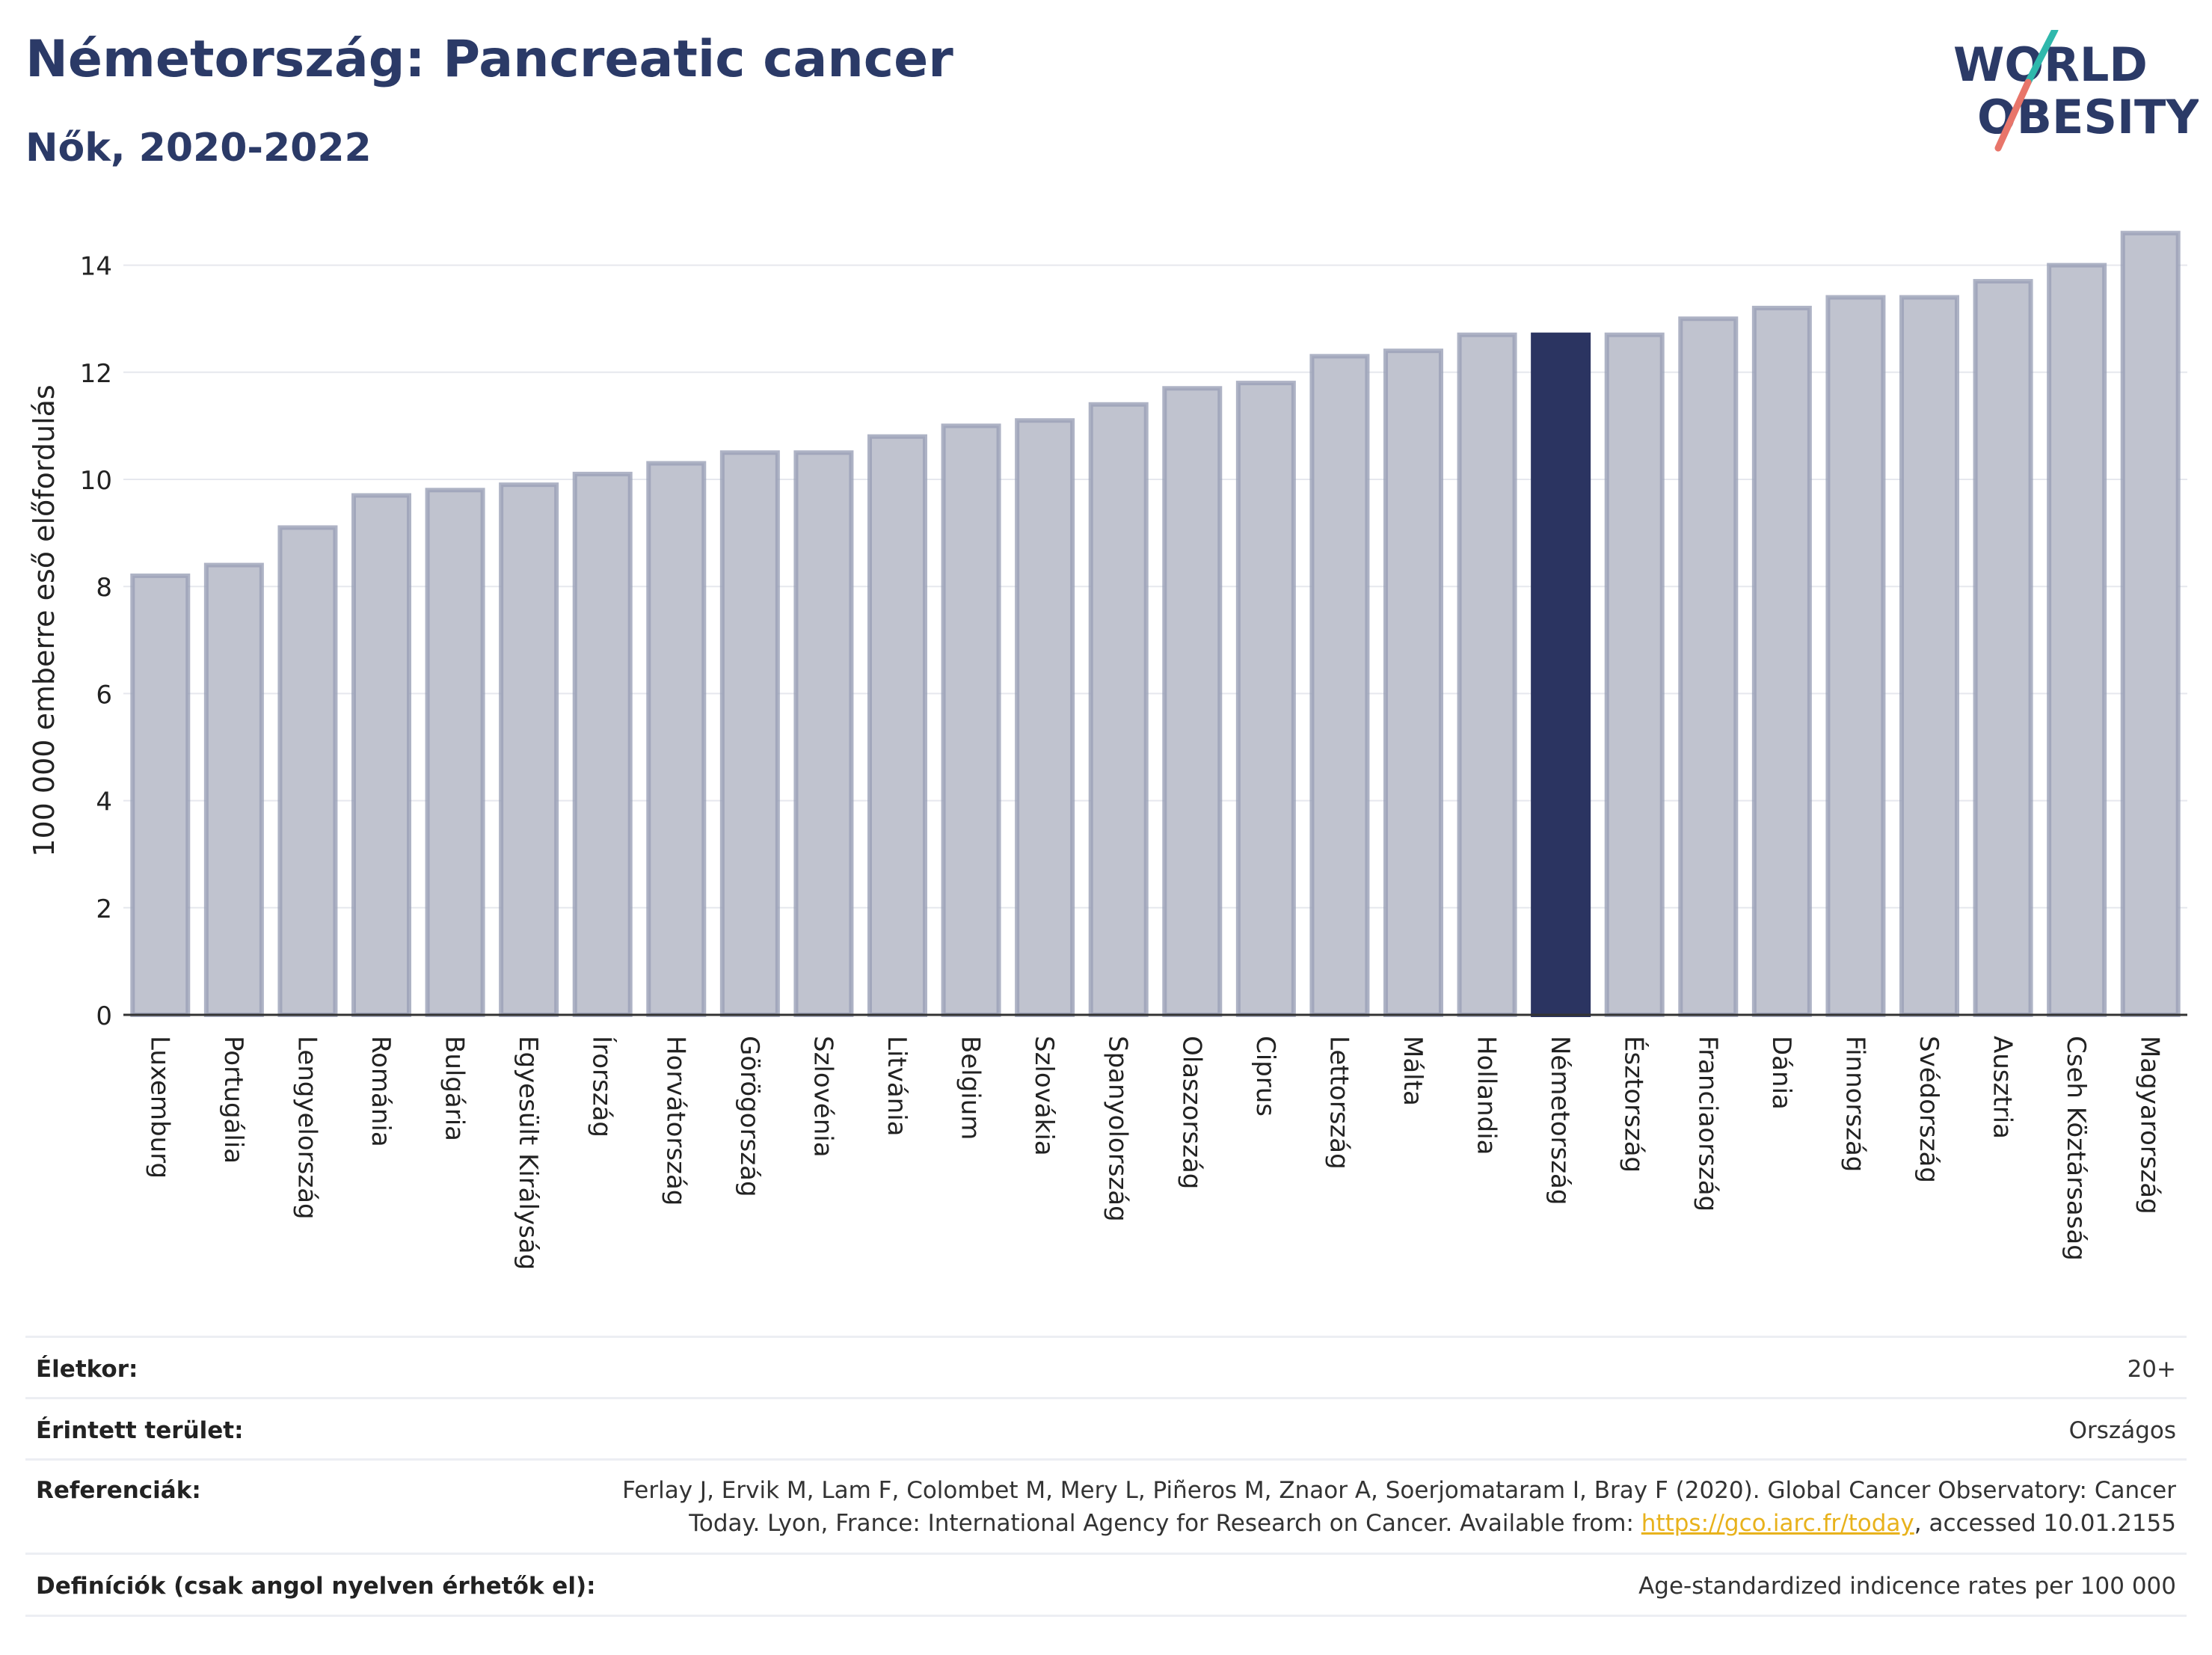 The width and height of the screenshot is (2212, 1655). Describe the element at coordinates (104, 1016) in the screenshot. I see `y-tick-0: 0` at that location.